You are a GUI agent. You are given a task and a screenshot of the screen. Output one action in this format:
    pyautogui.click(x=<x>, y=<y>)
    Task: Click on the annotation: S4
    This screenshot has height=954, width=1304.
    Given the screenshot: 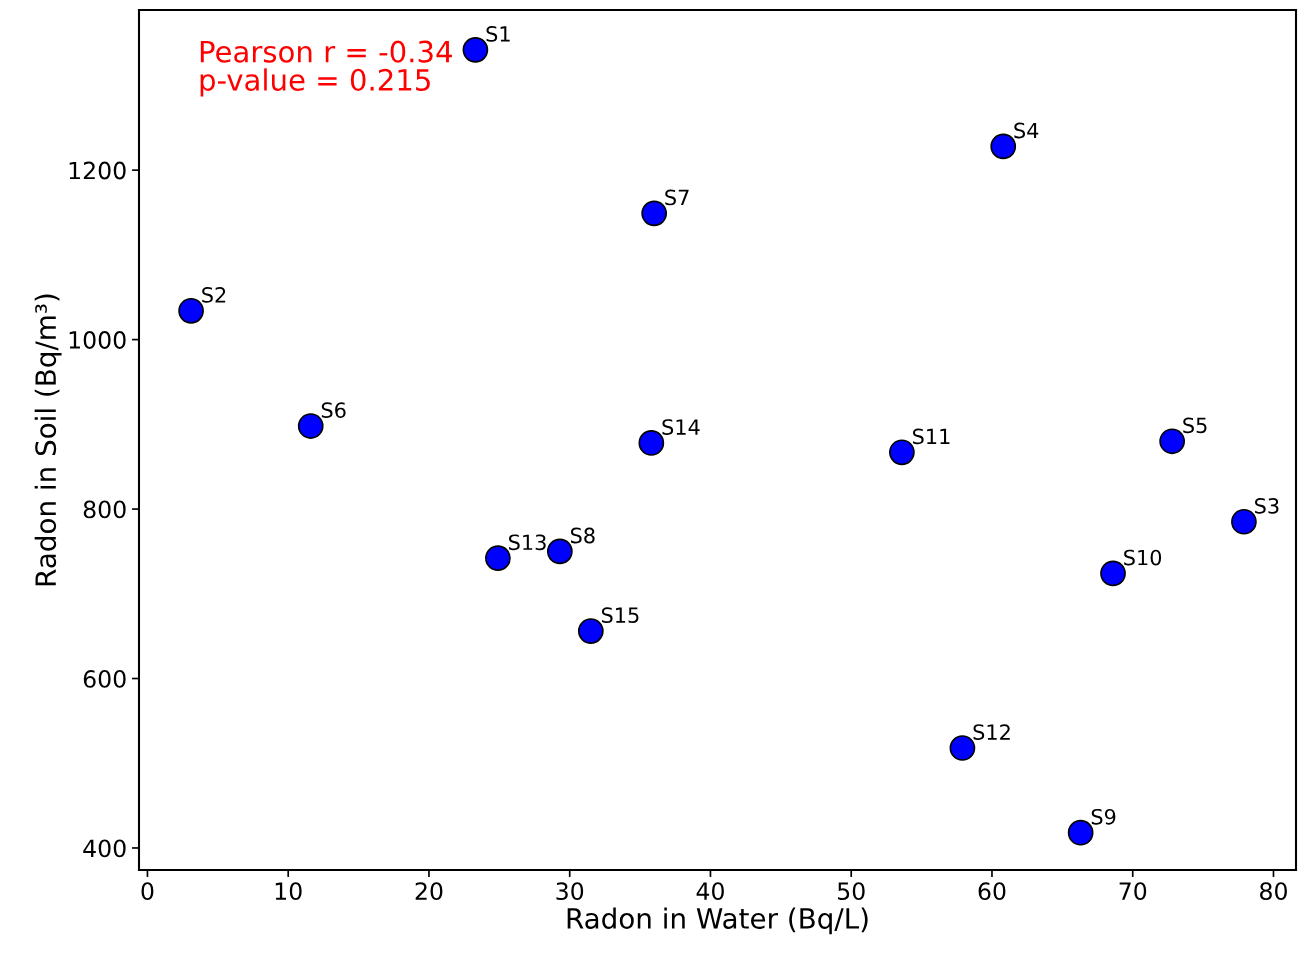 What is the action you would take?
    pyautogui.click(x=1026, y=130)
    